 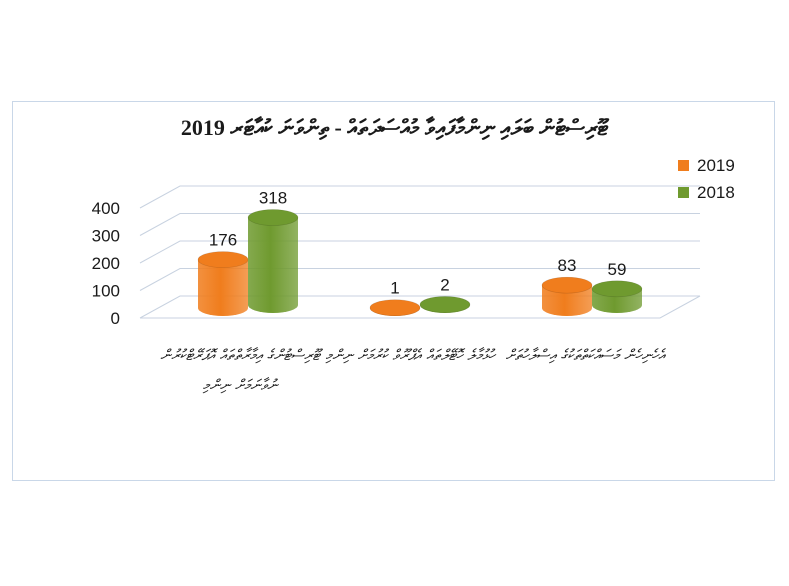 I want to click on legend-item-2019: 2019, so click(x=706, y=165).